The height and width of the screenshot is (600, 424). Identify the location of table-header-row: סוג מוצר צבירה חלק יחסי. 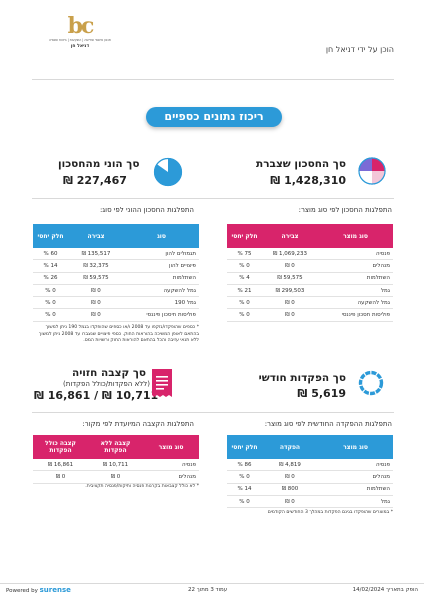
(310, 236).